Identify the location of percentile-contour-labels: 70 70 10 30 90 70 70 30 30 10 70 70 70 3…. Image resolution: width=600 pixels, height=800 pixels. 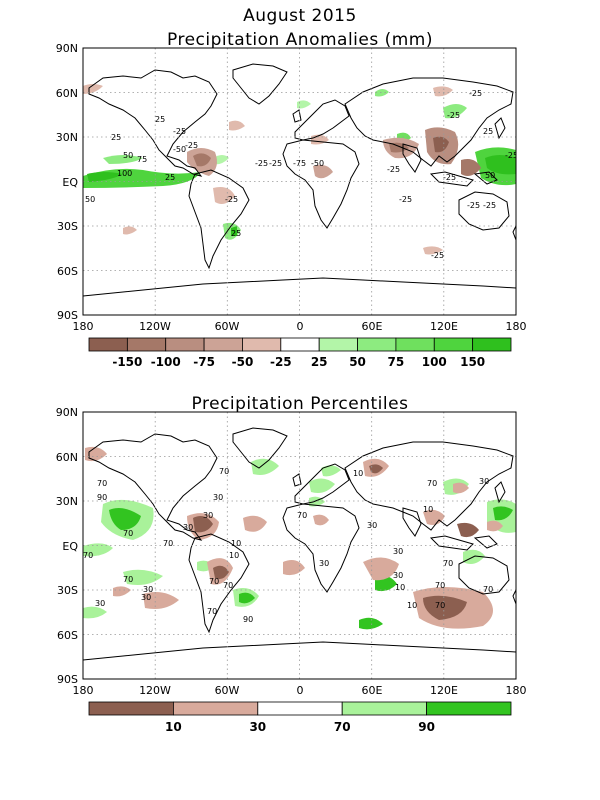
(288, 545).